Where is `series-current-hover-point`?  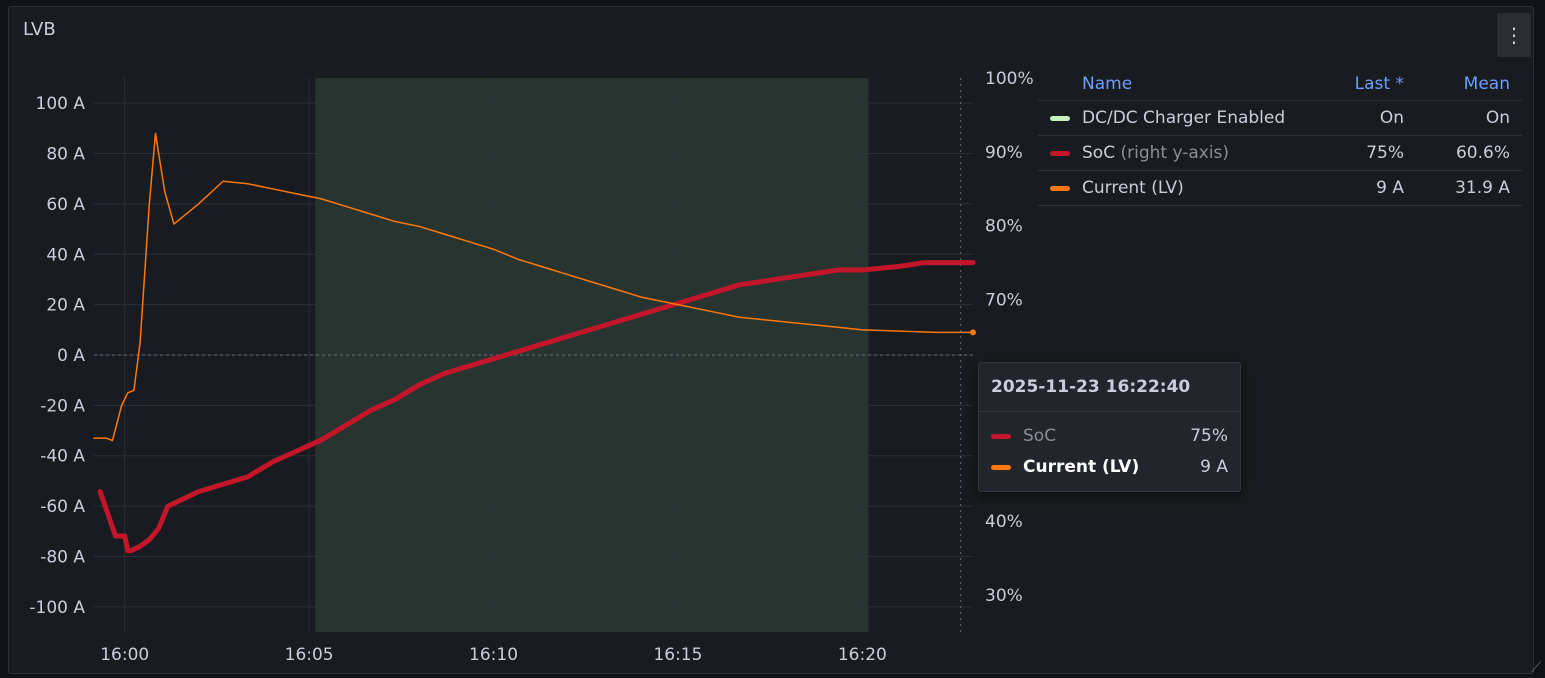 series-current-hover-point is located at coordinates (973, 332).